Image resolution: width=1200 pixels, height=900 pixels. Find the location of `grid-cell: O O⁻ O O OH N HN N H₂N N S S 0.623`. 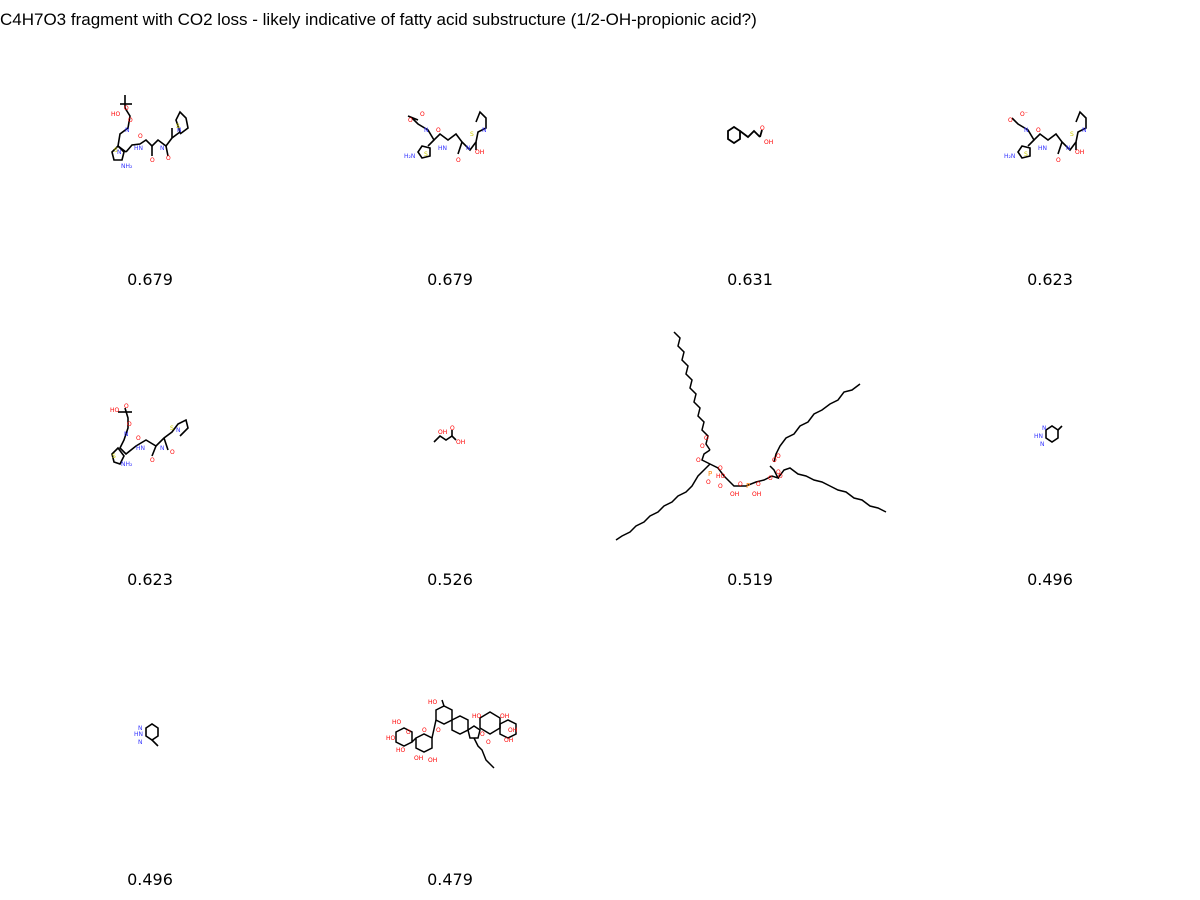

grid-cell: O O⁻ O O OH N HN N H₂N N S S 0.623 is located at coordinates (1050, 150).